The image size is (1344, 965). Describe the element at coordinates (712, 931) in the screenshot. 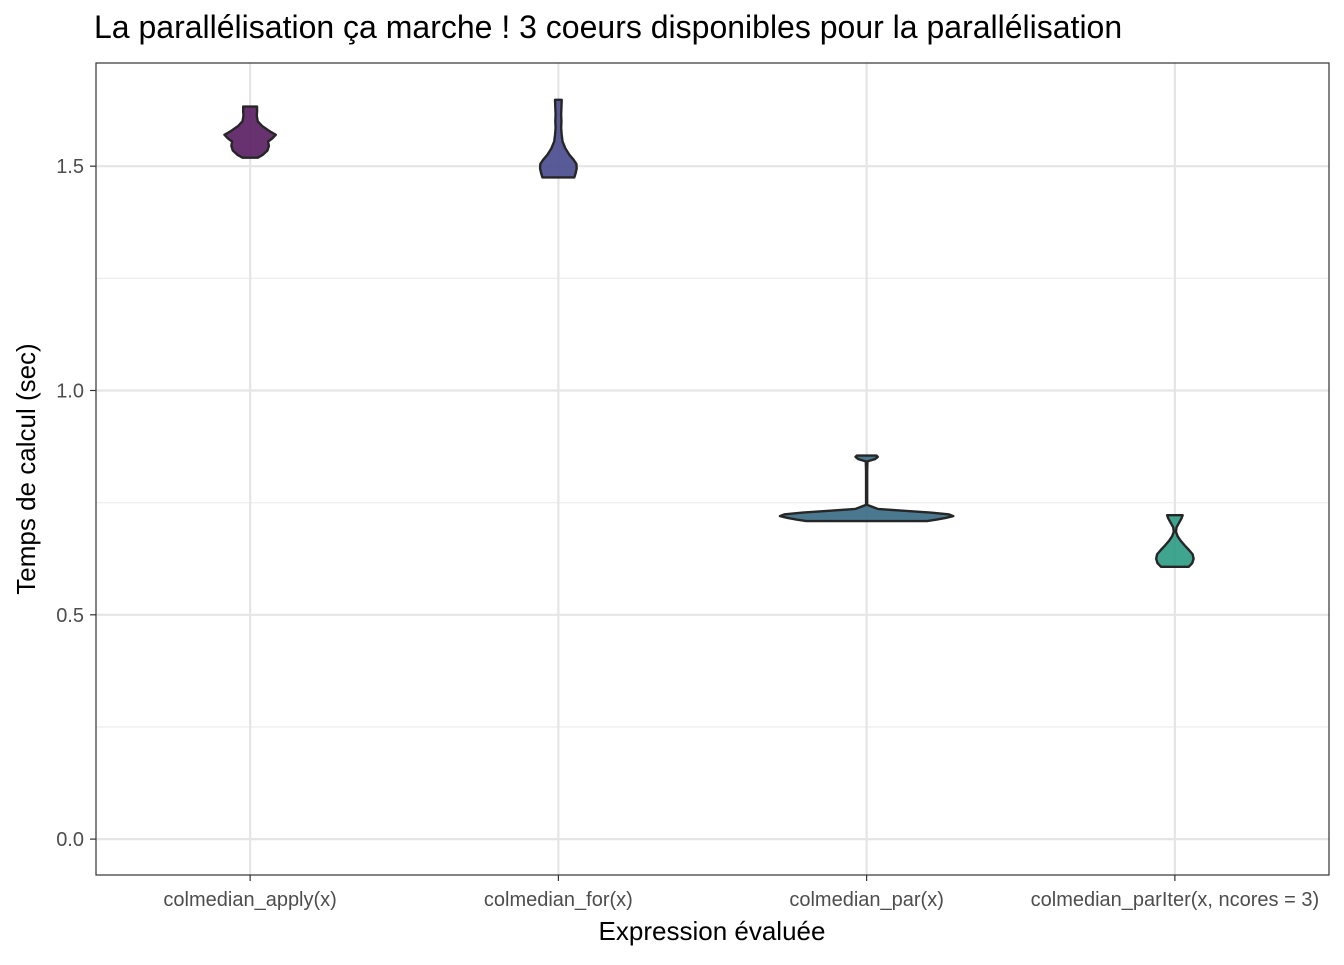

I see `x-axis-title: Expression évaluée` at that location.